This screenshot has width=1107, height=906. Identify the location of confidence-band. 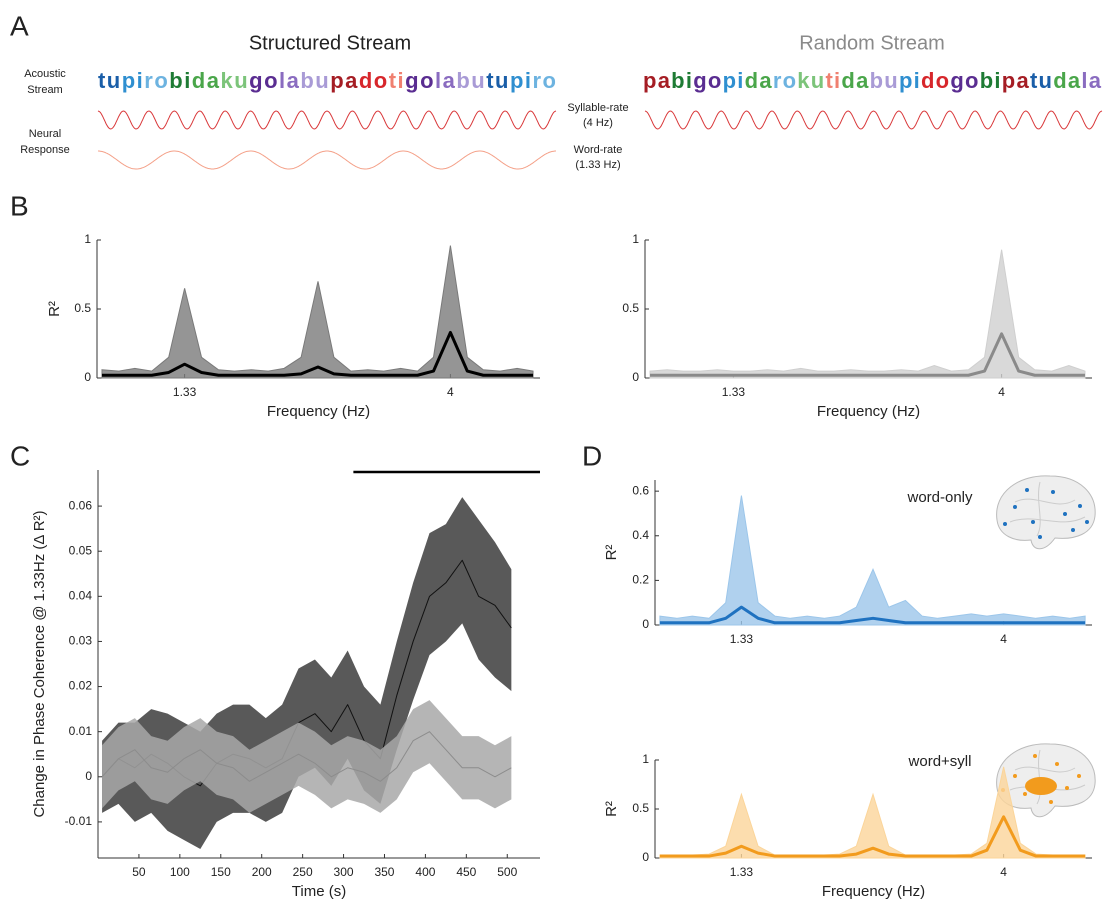
(307, 756).